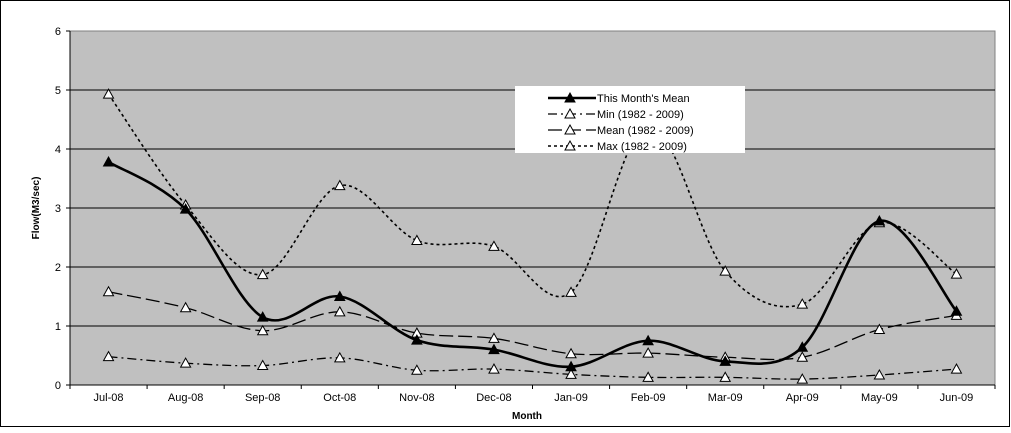 The width and height of the screenshot is (1011, 433). What do you see at coordinates (957, 398) in the screenshot?
I see `x-tick-label: Jun-09` at bounding box center [957, 398].